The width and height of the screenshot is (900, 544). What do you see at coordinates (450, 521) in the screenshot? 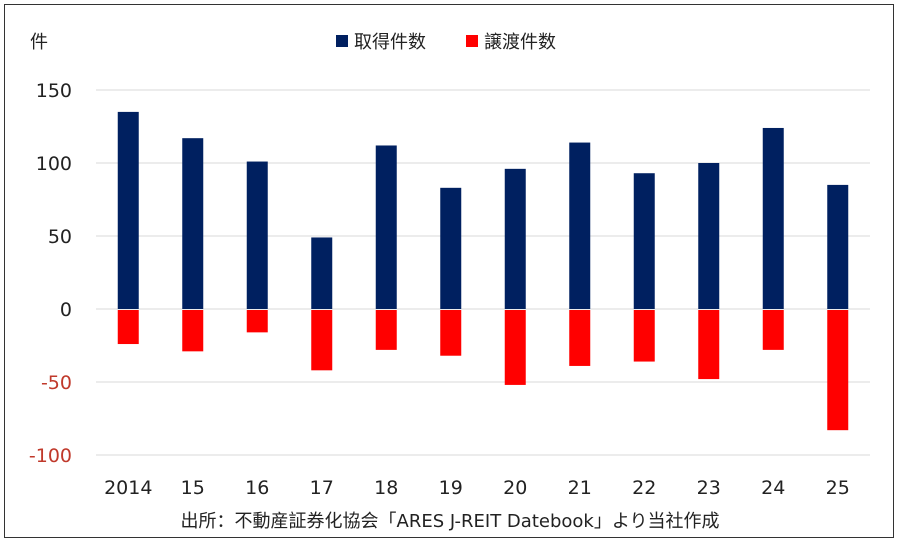
I see `source-note: 出所：不動産証券化協会「ARES J-REIT Datebook」より当社作成` at bounding box center [450, 521].